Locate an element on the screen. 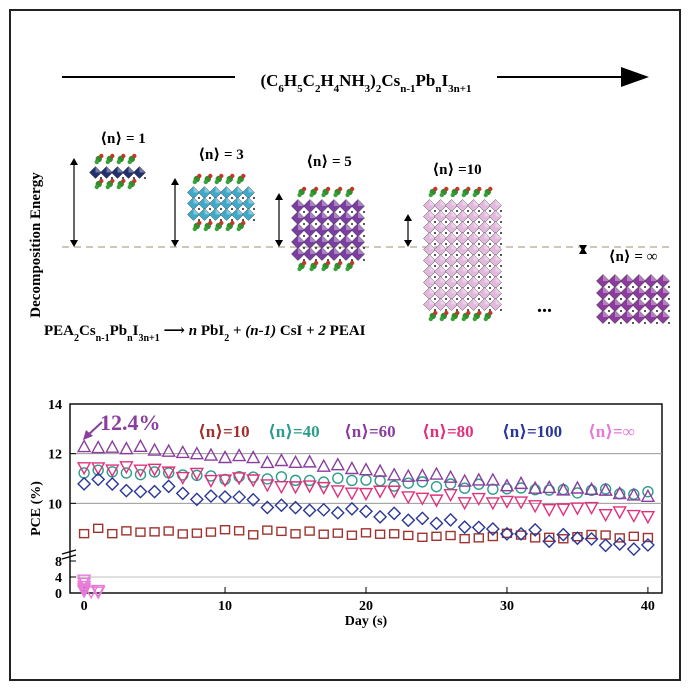 This screenshot has height=694, width=692. legend-entry: ⟨n⟩=∞ is located at coordinates (611, 431).